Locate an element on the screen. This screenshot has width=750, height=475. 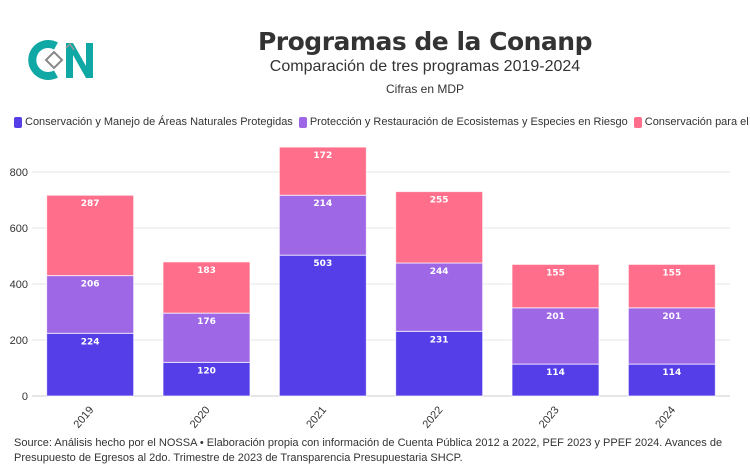
chart-unit-note: Cifras en MDP is located at coordinates (425, 89).